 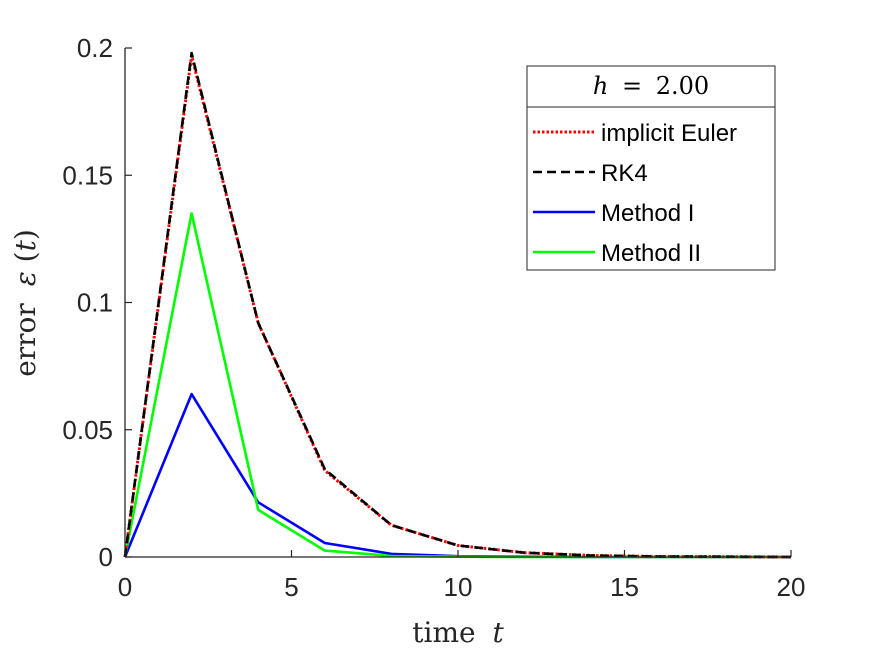 What do you see at coordinates (624, 587) in the screenshot?
I see `x-tick-label: 15` at bounding box center [624, 587].